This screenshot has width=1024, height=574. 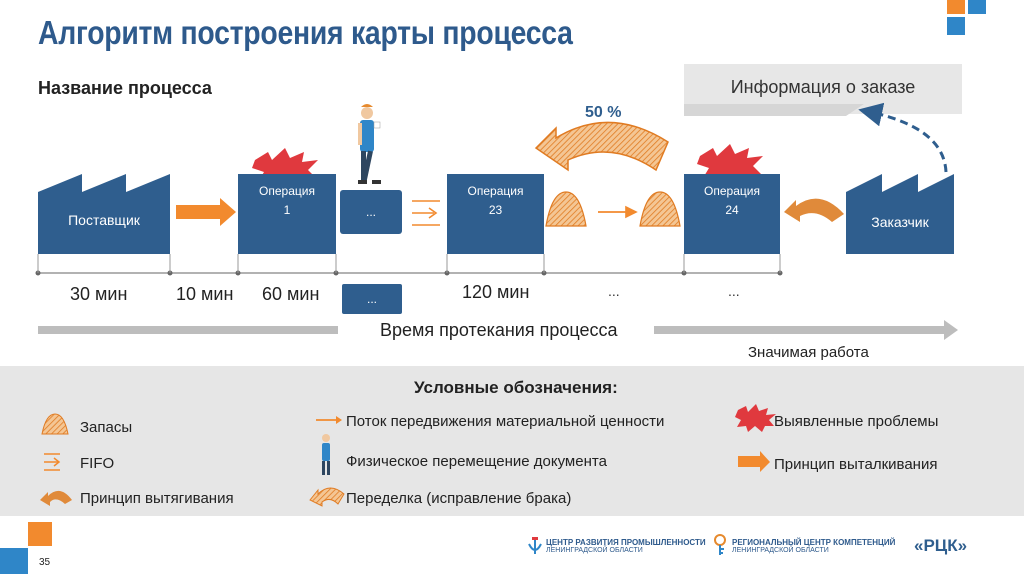 I want to click on legend-stock-icon, so click(x=55, y=424).